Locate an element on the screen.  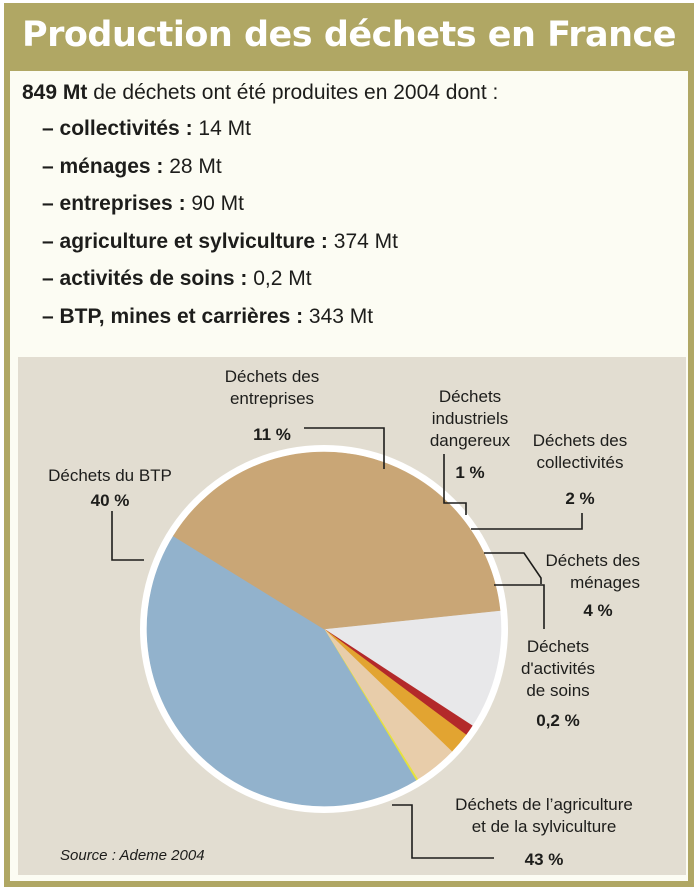
list-item: – agriculture et sylviculture : 374 Mt is located at coordinates (220, 248).